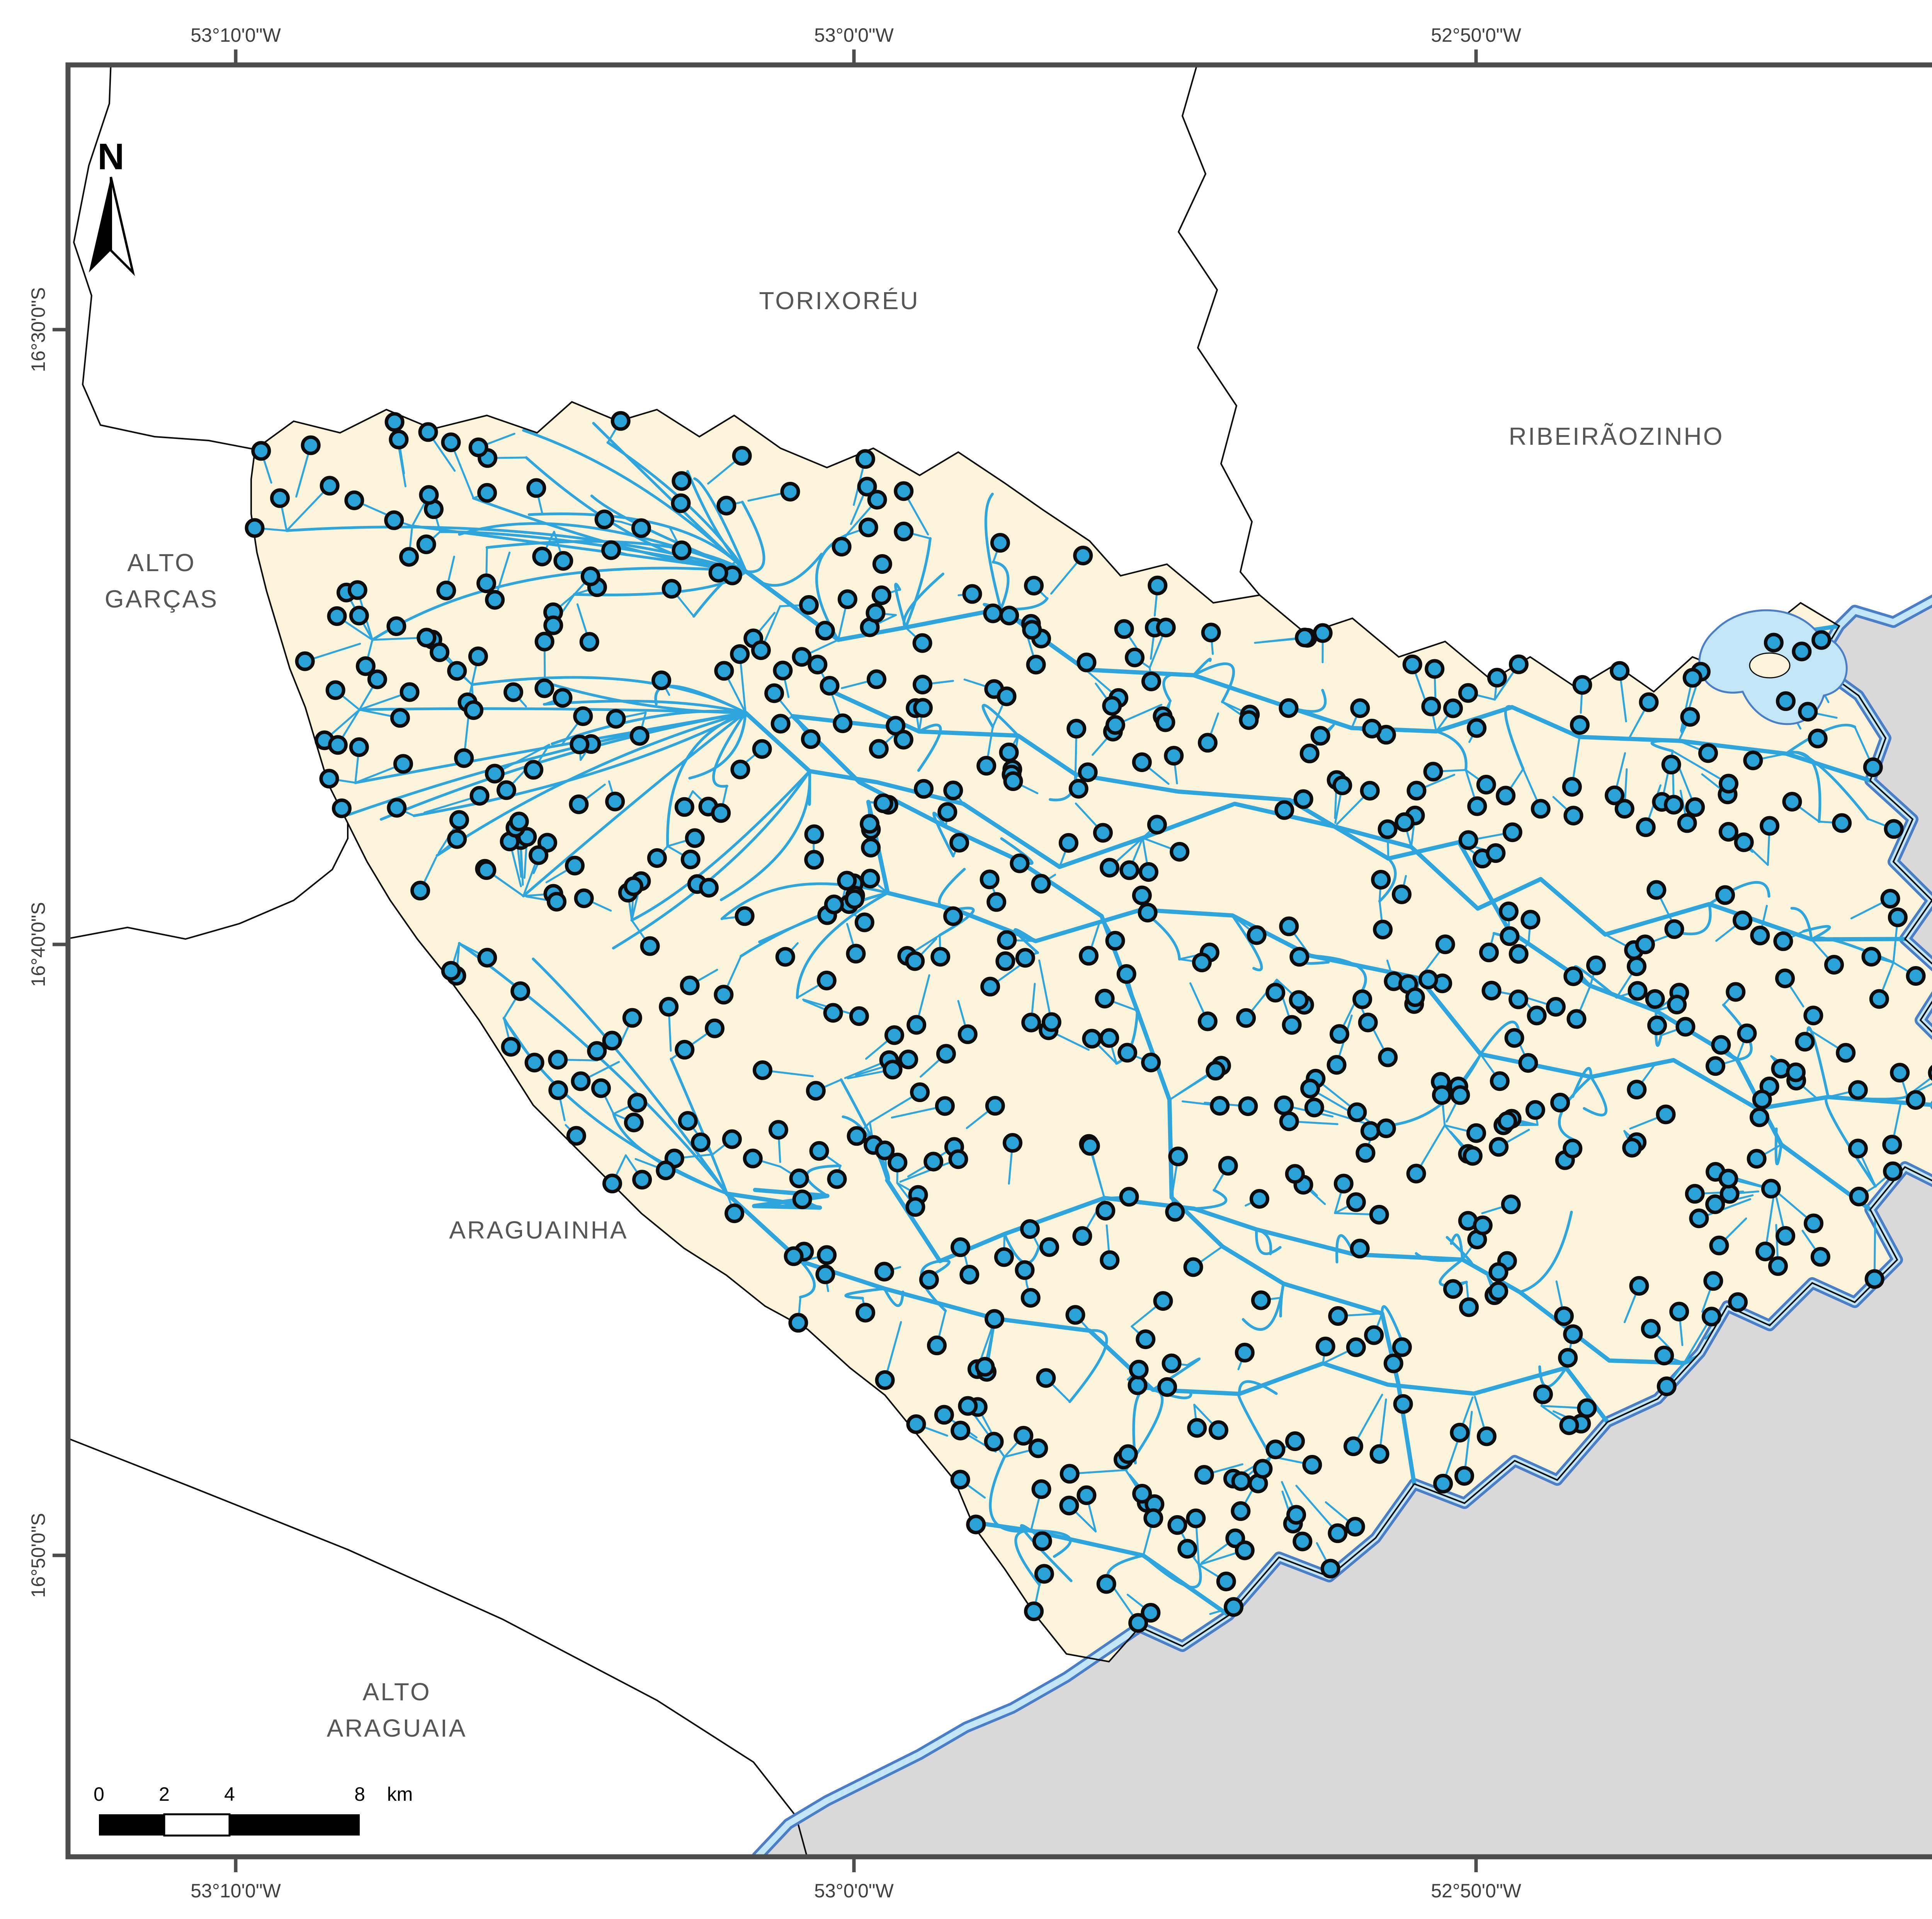 The height and width of the screenshot is (1919, 1932). I want to click on neighbor-label-alto: ALTO, so click(161, 563).